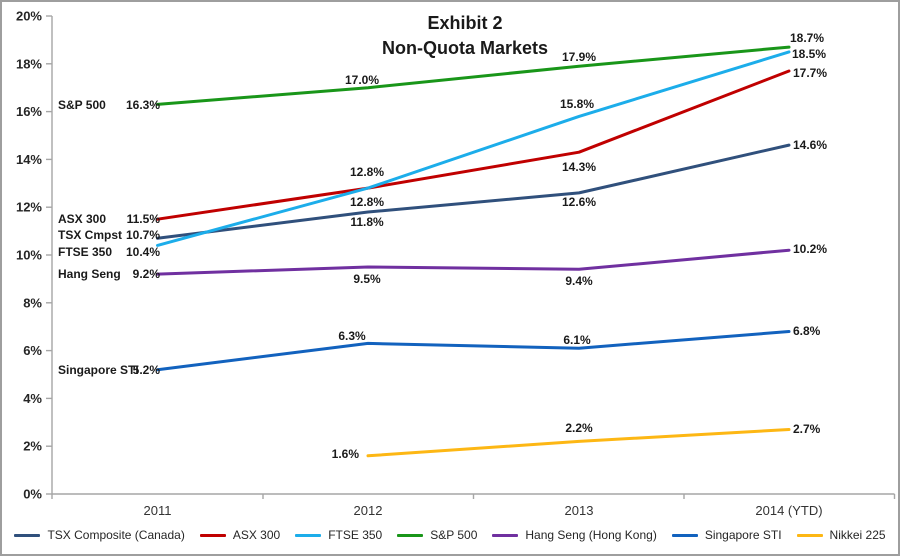  Describe the element at coordinates (367, 279) in the screenshot. I see `data-label-hang-seng-hong-kong-1: 9.5%` at that location.